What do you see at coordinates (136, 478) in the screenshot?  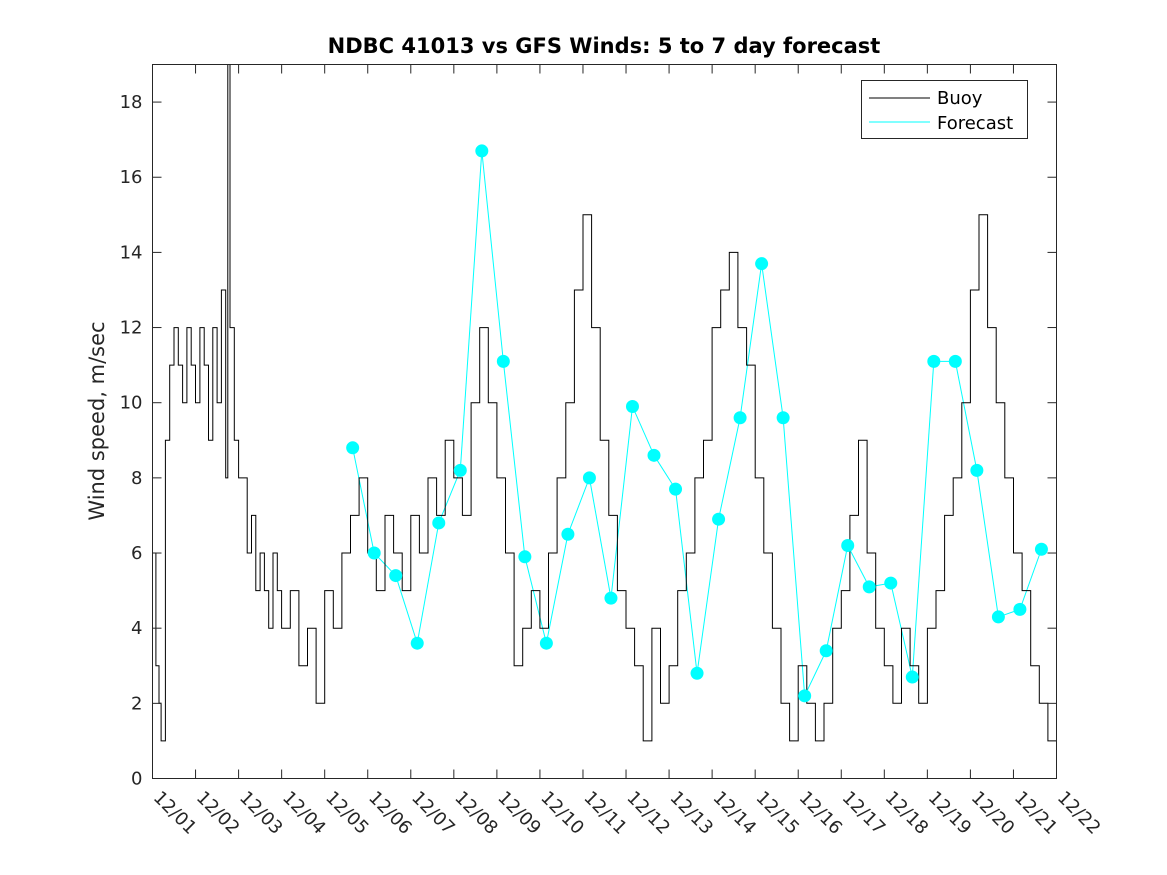 I see `y-tick-label: 8` at bounding box center [136, 478].